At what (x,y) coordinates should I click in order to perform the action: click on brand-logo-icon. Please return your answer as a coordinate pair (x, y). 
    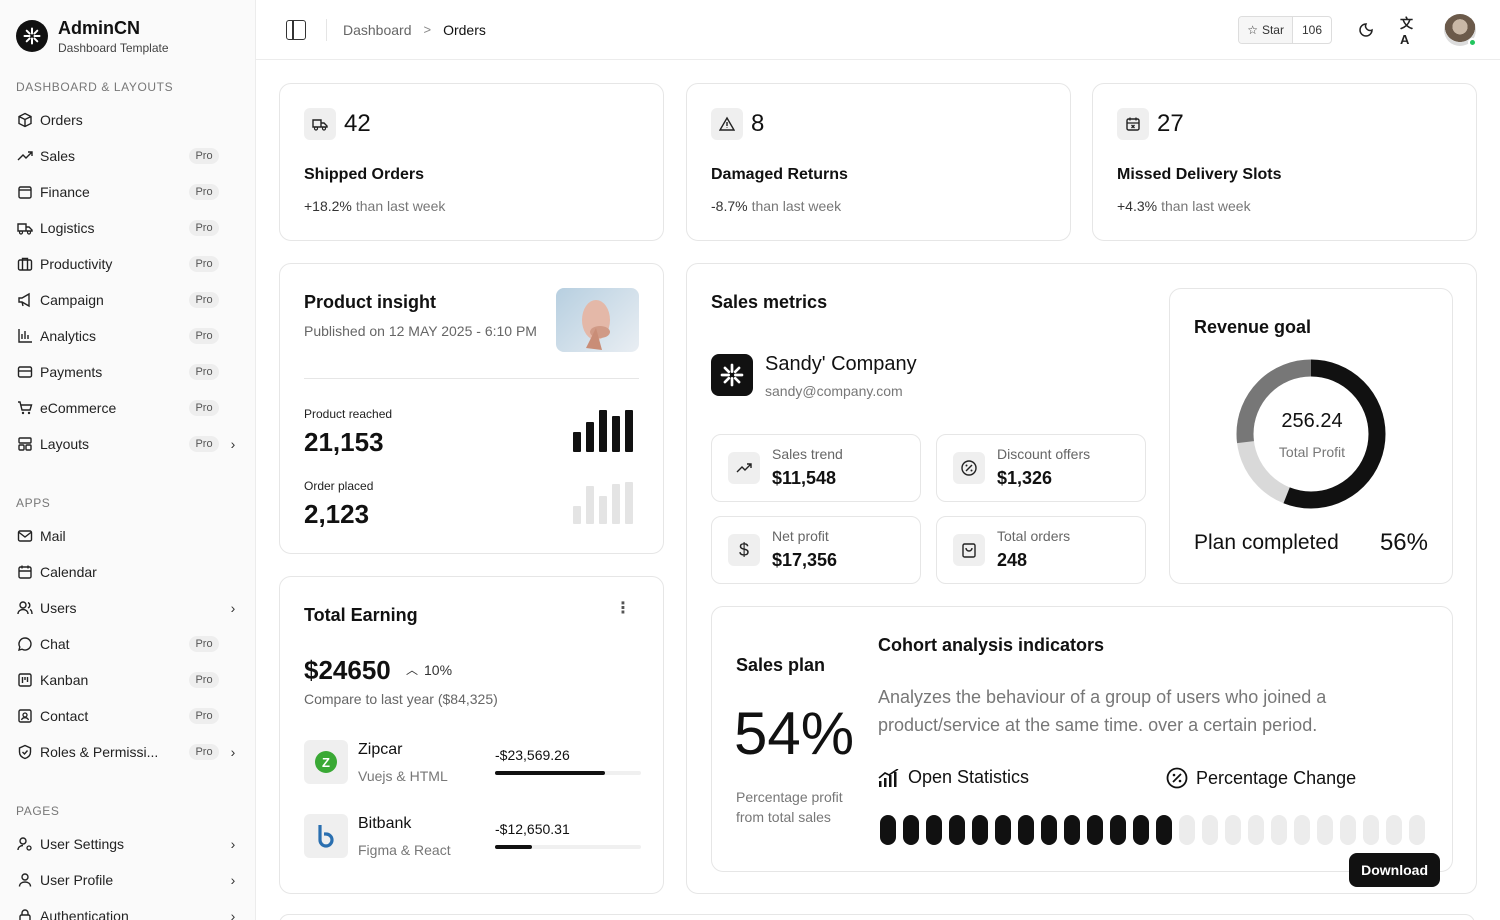
    Looking at the image, I should click on (32, 36).